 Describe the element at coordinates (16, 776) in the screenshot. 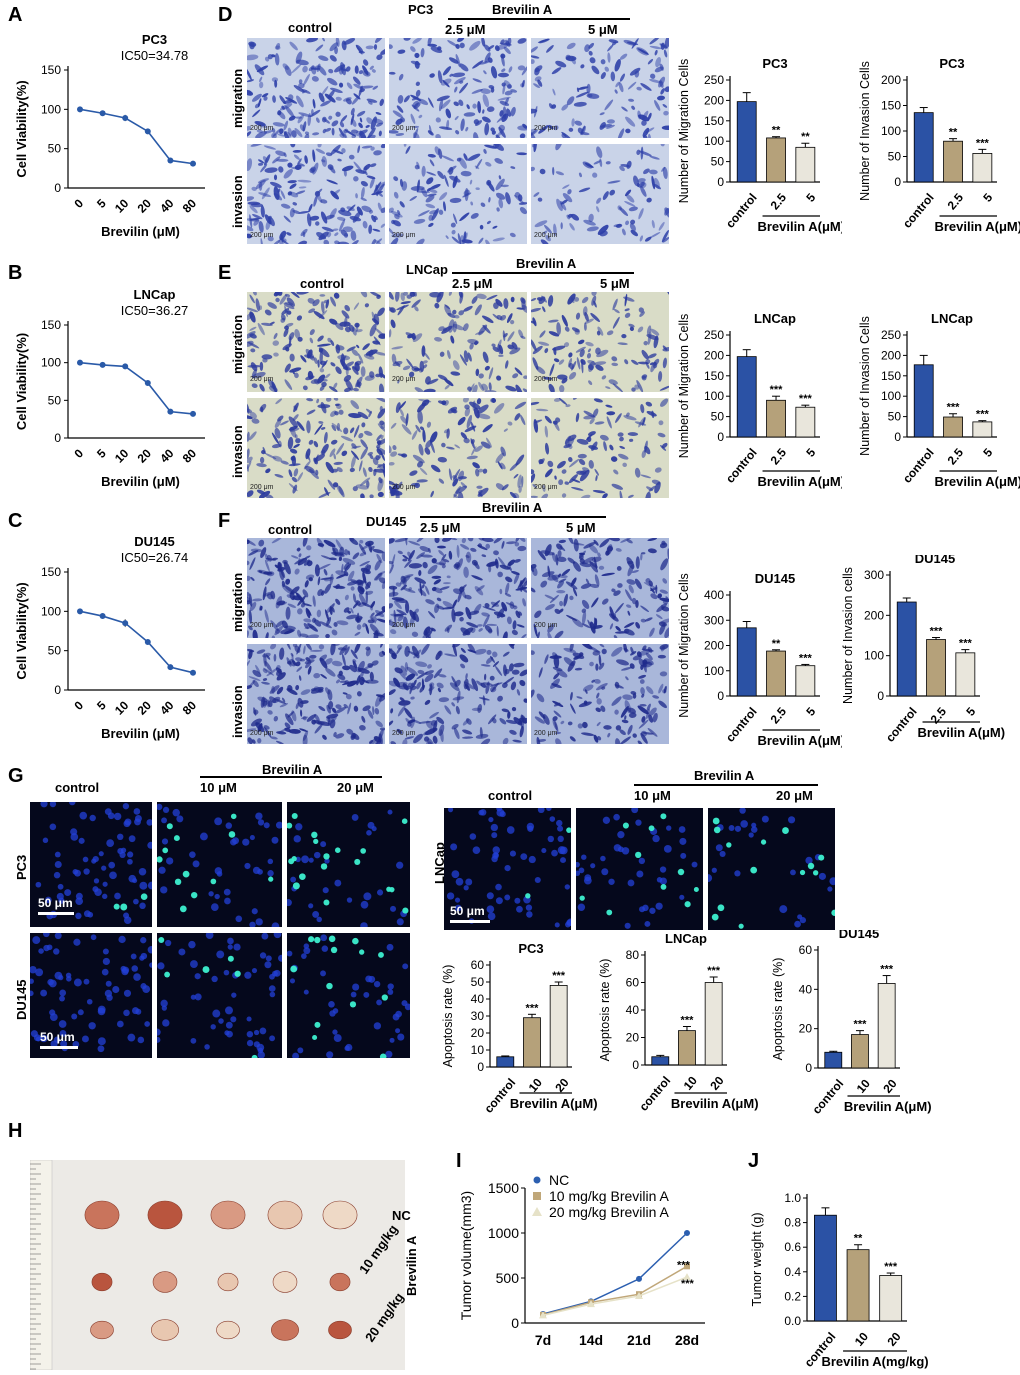

I see `panel-label-g: G` at that location.